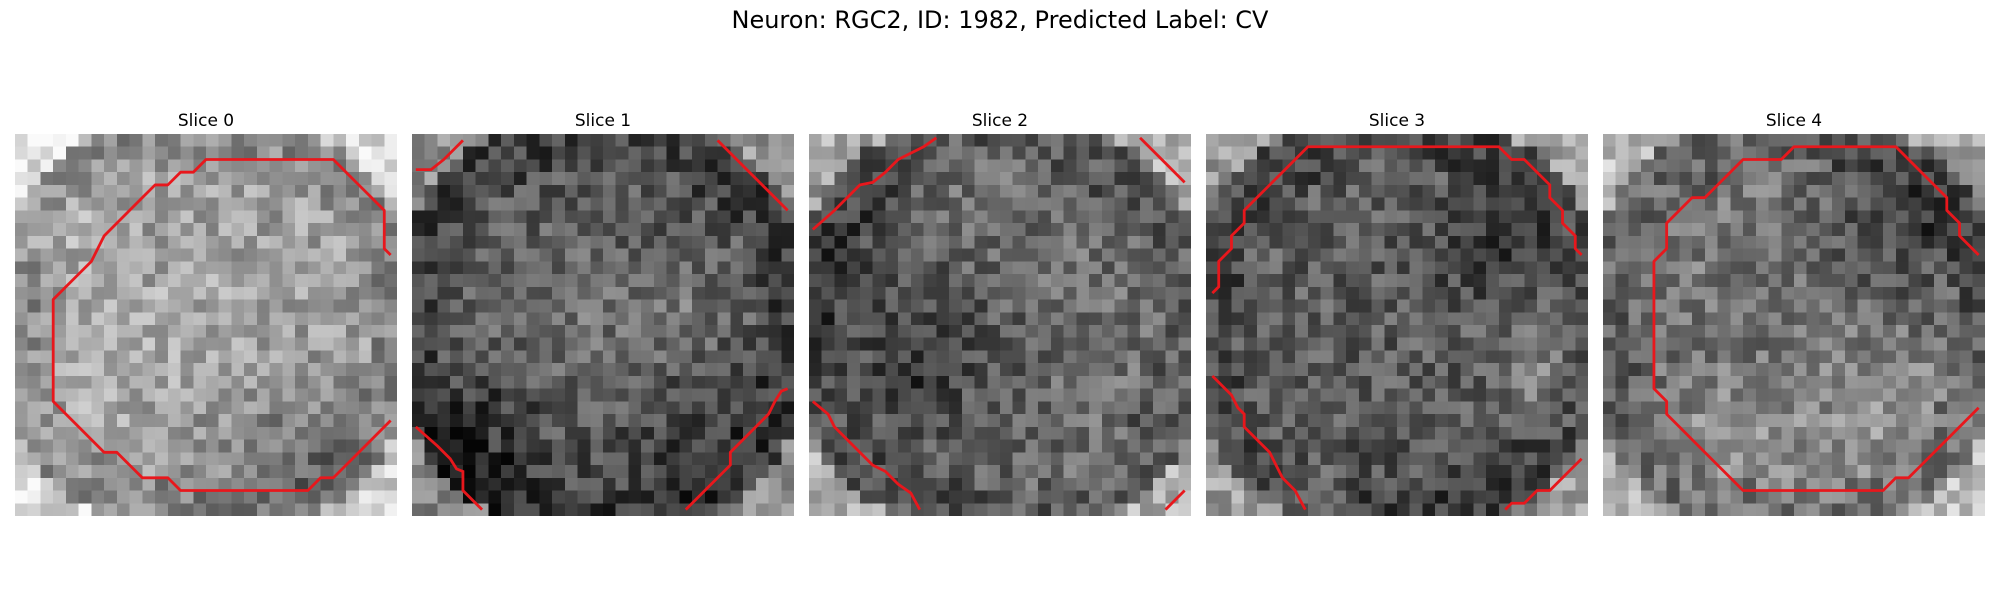 The image size is (2000, 600). I want to click on slice-title: Slice 1, so click(603, 121).